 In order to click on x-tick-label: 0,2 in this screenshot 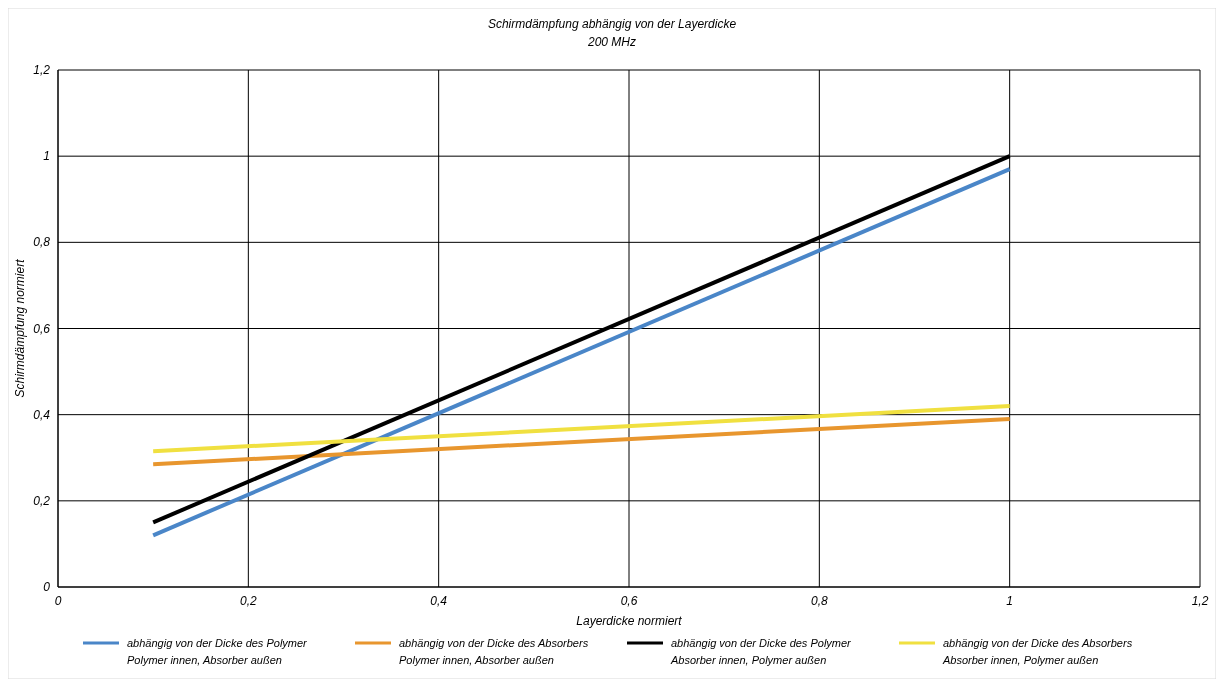, I will do `click(248, 601)`.